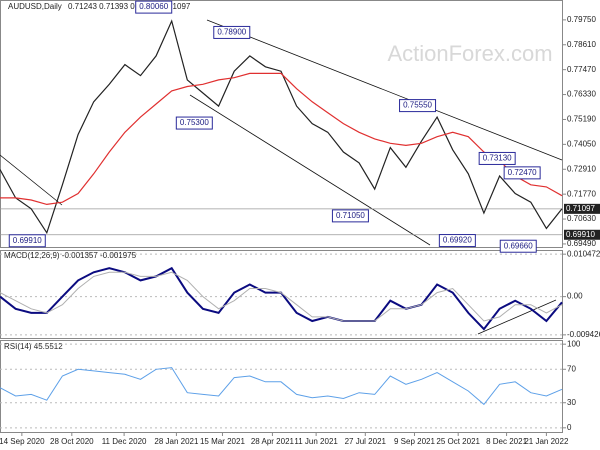 This screenshot has height=450, width=600. I want to click on y-tick-label: 0.76330, so click(581, 94).